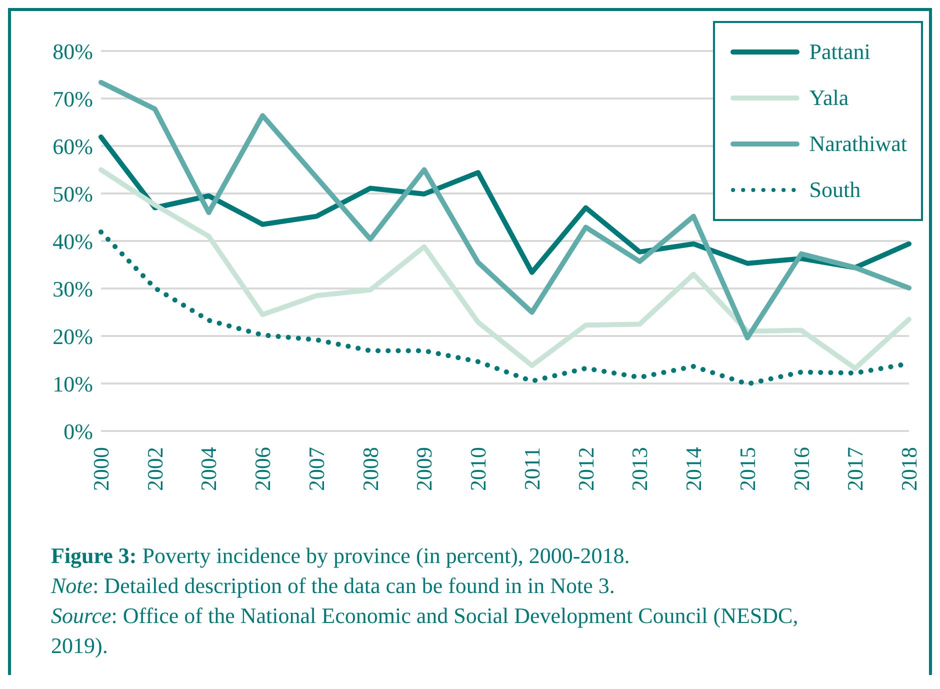 The width and height of the screenshot is (940, 689). Describe the element at coordinates (101, 469) in the screenshot. I see `x-tick-label: 2000` at that location.